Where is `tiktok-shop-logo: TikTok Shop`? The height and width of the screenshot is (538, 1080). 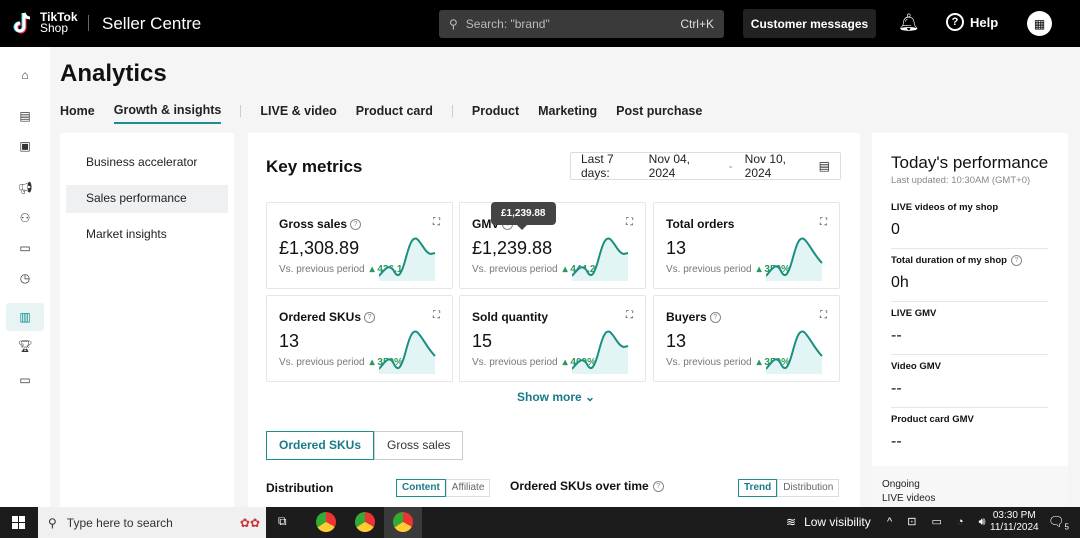
tiktok-shop-logo: TikTok Shop is located at coordinates (45, 23).